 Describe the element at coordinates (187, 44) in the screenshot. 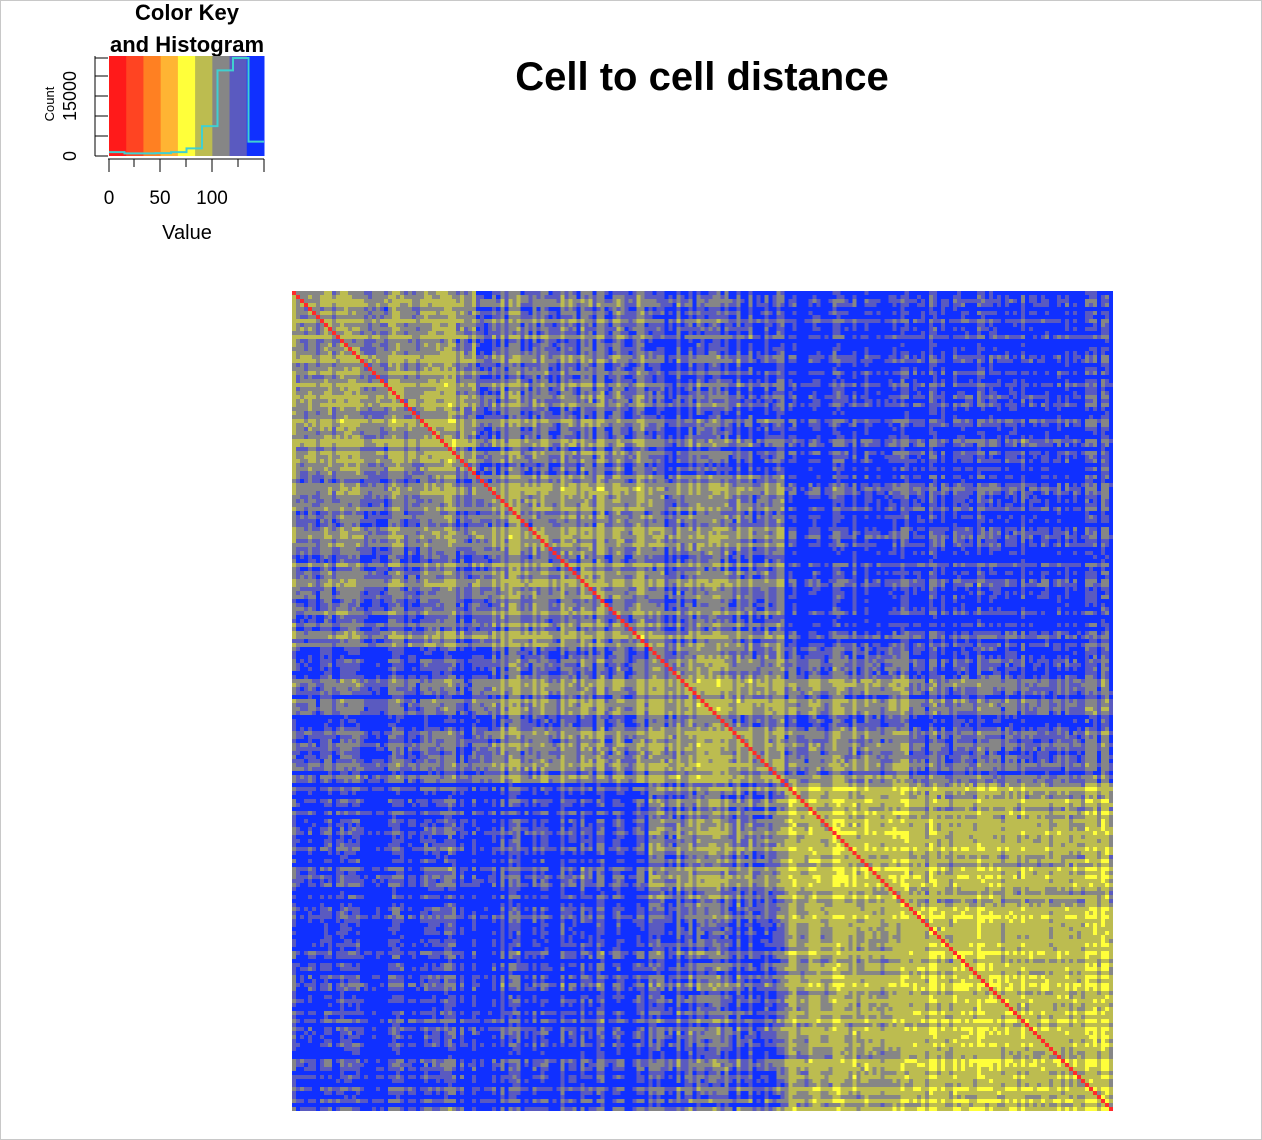

I see `color-key-title-line2: and Histogram` at that location.